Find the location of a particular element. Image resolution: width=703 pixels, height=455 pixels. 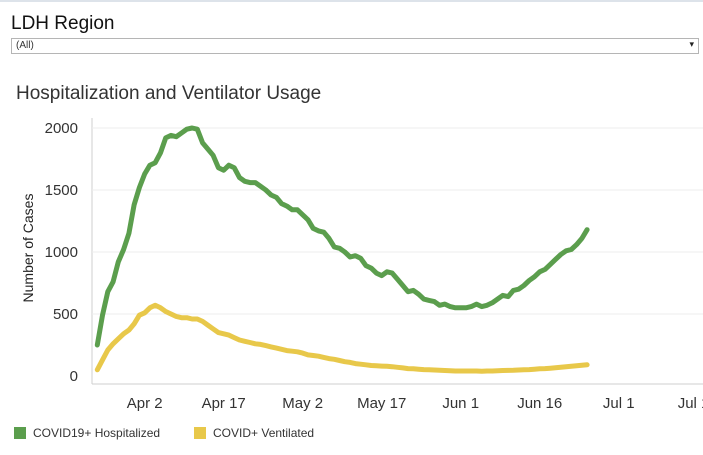

filter-title: LDH Region is located at coordinates (63, 23).